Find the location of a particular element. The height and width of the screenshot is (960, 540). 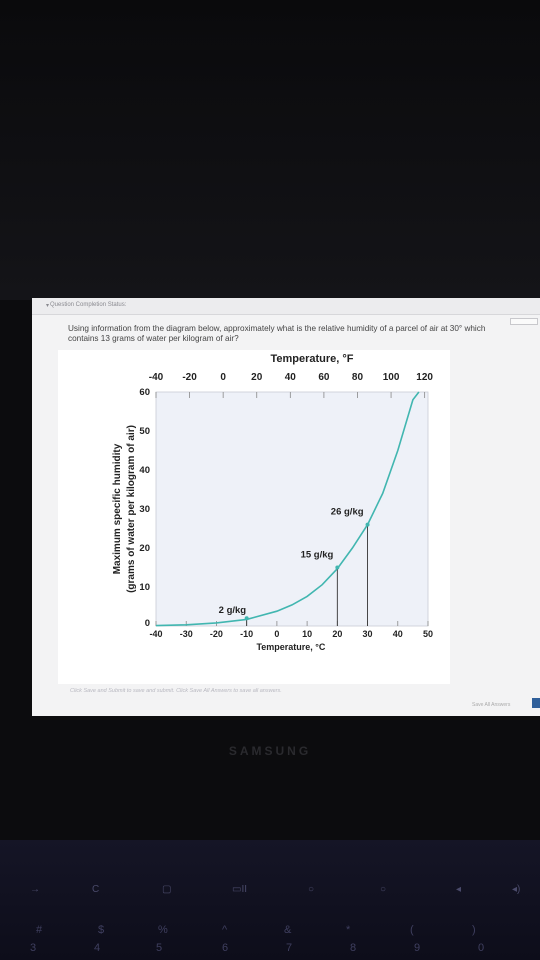

top-tick-label: 80 is located at coordinates (358, 377).